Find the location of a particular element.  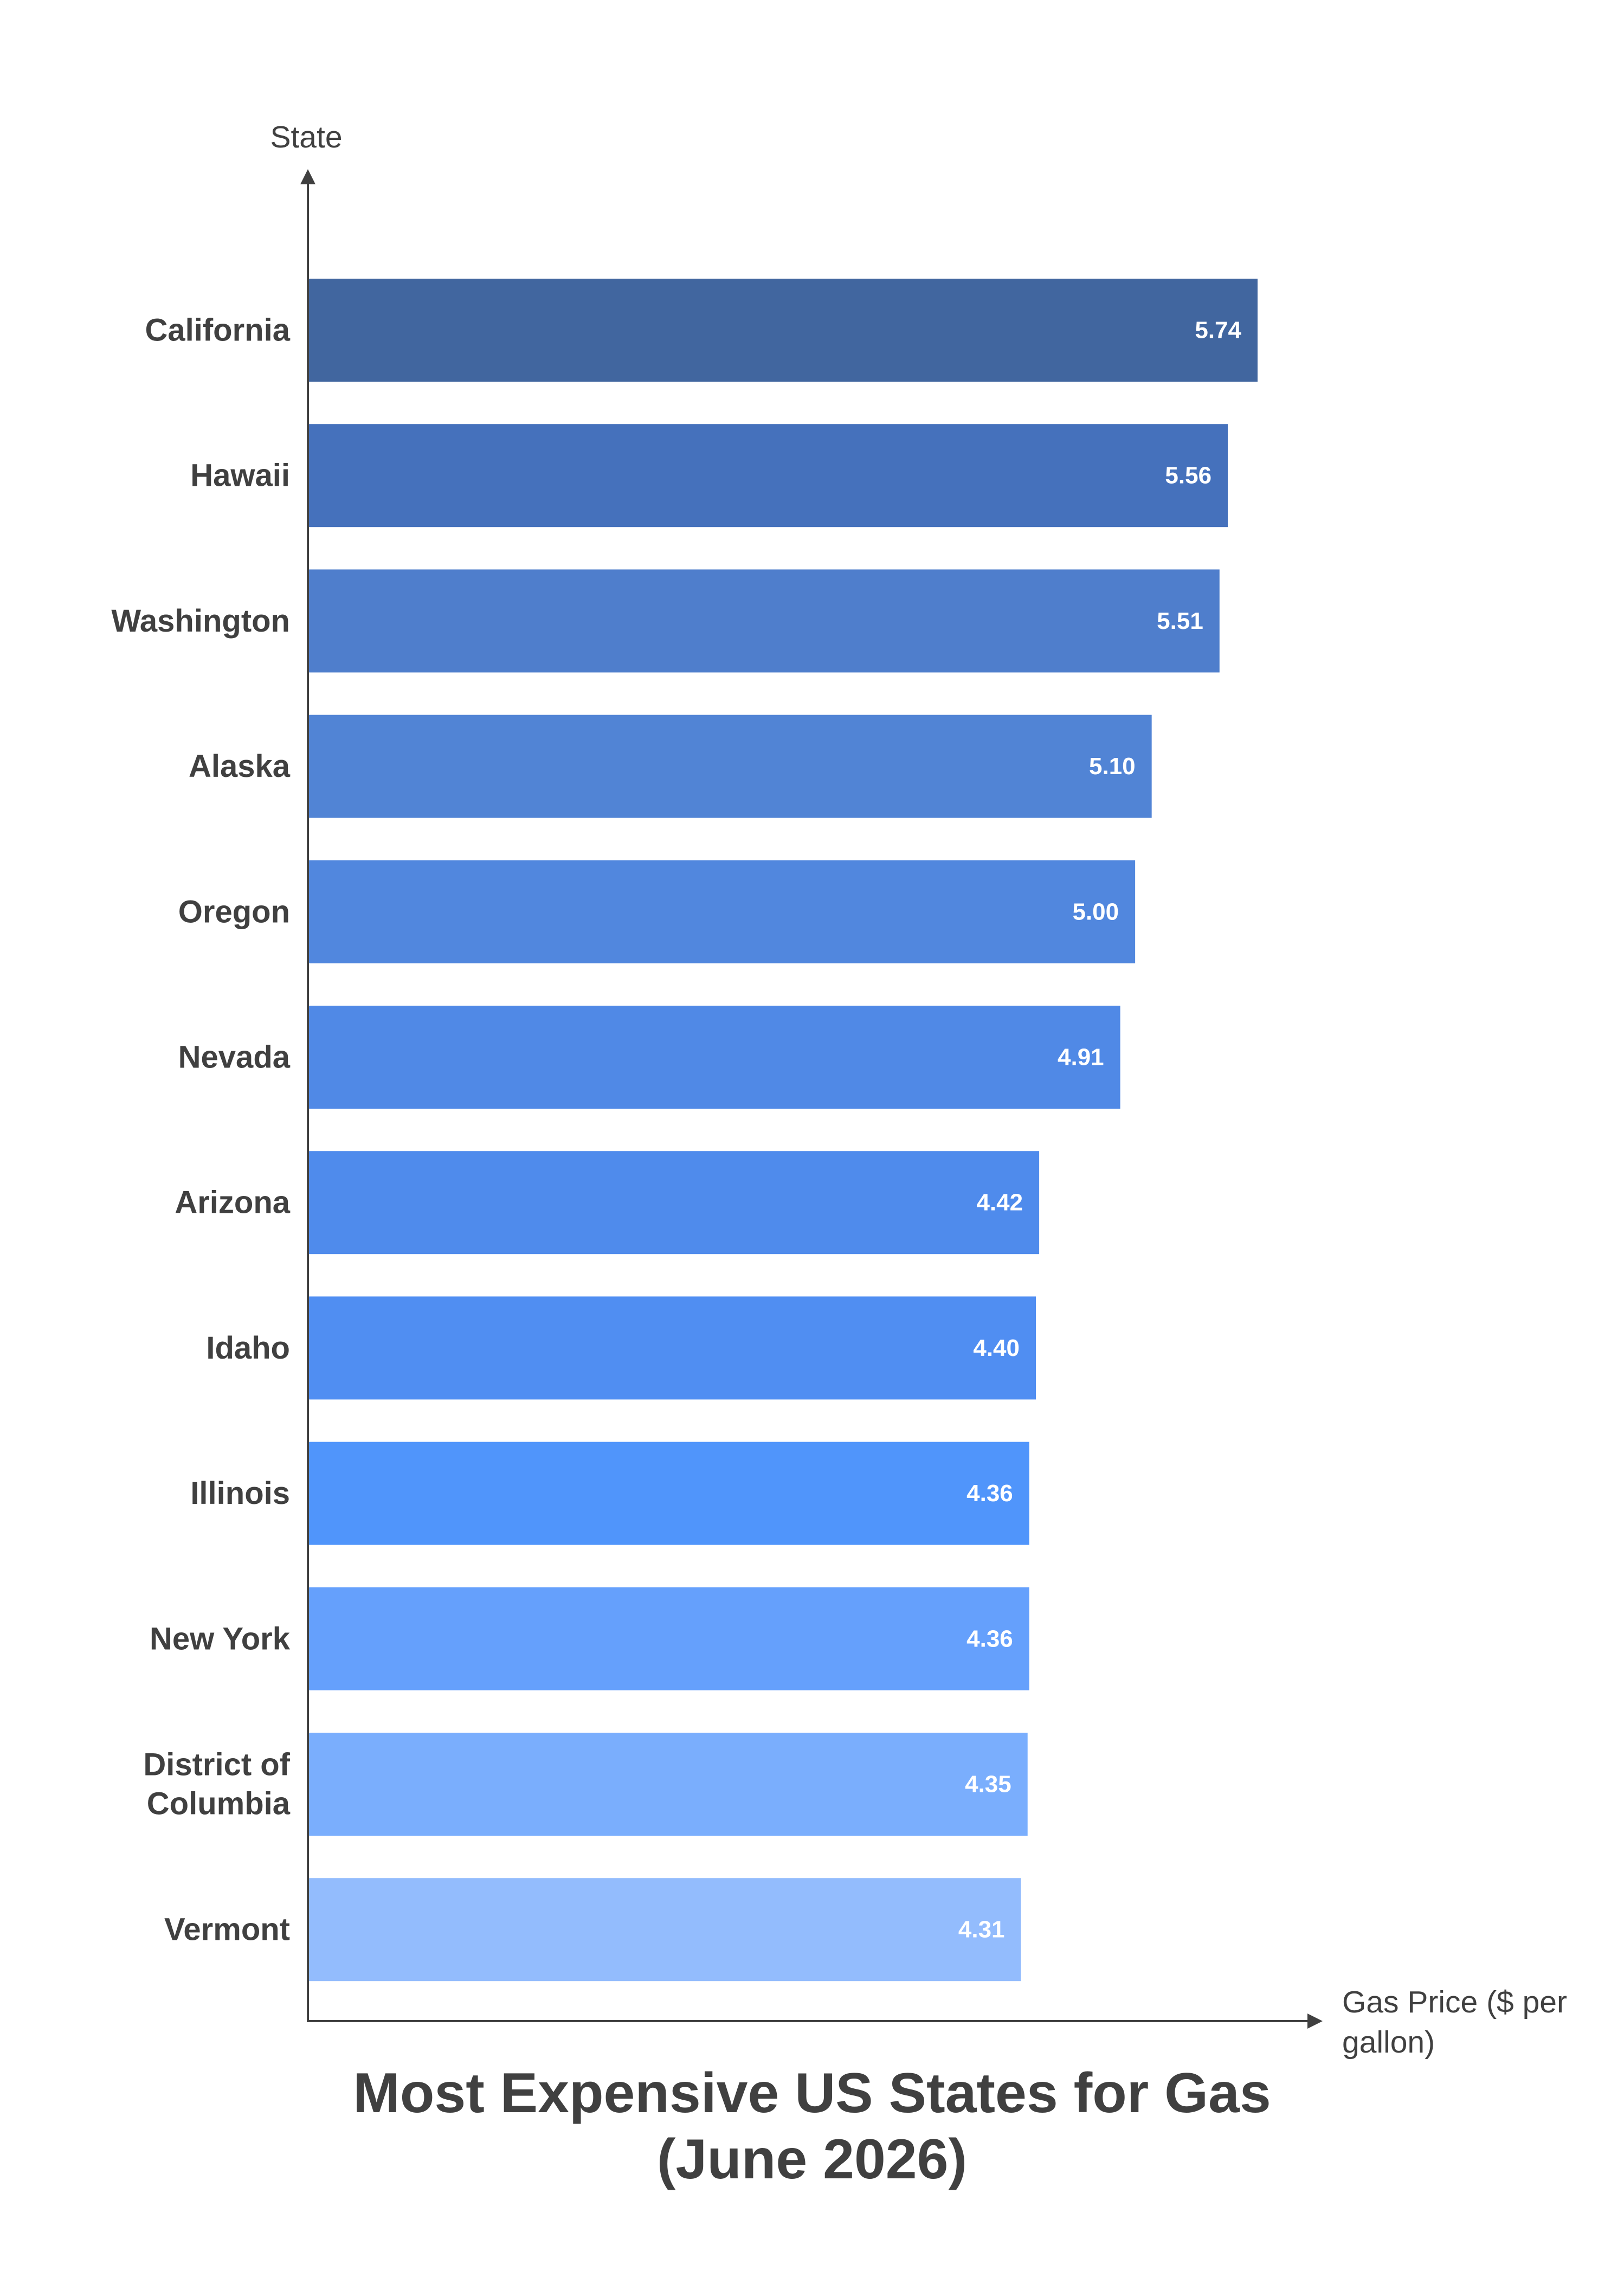

category-label-line: Idaho is located at coordinates (248, 1348).